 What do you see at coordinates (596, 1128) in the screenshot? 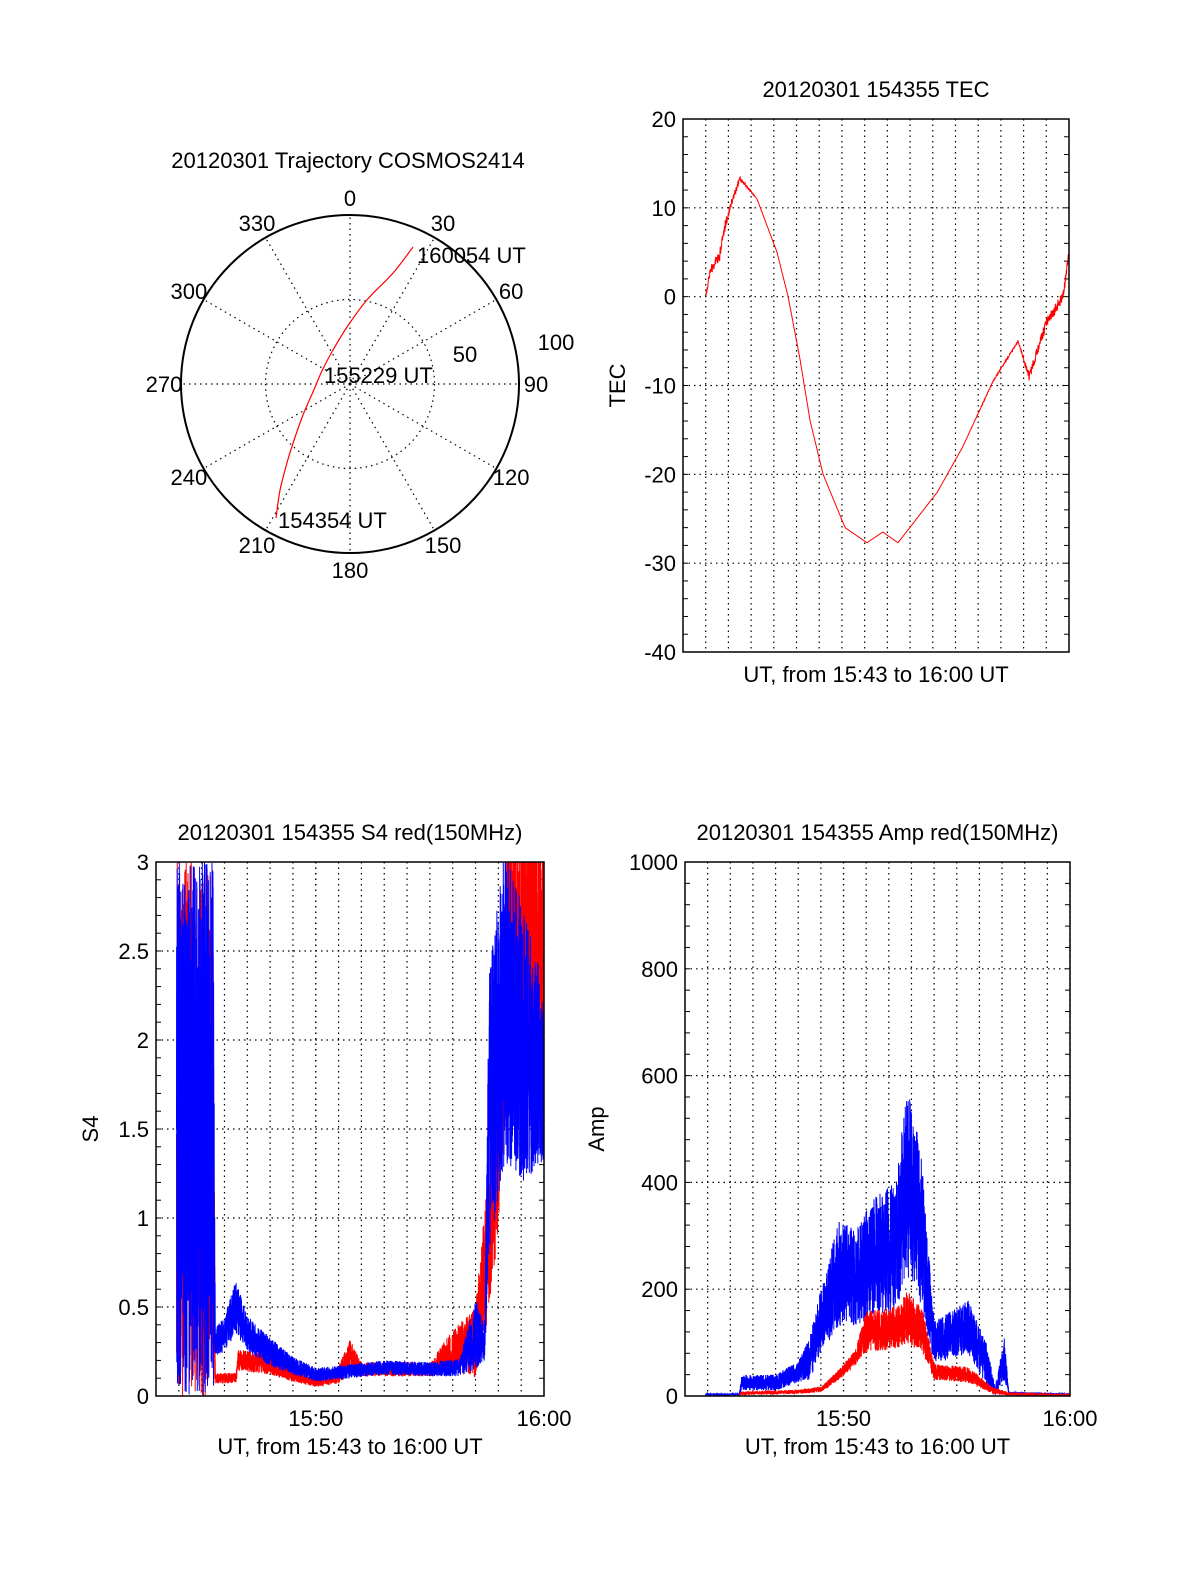
I see `y-axis-label: Amp` at bounding box center [596, 1128].